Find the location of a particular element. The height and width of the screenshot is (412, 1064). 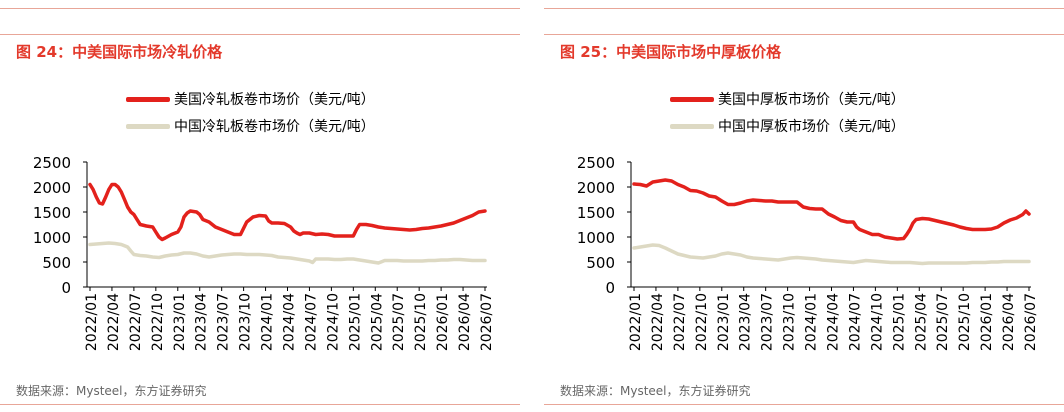

legend-item-us: 美国中厚板市场价（美元/吨） is located at coordinates (787, 99).